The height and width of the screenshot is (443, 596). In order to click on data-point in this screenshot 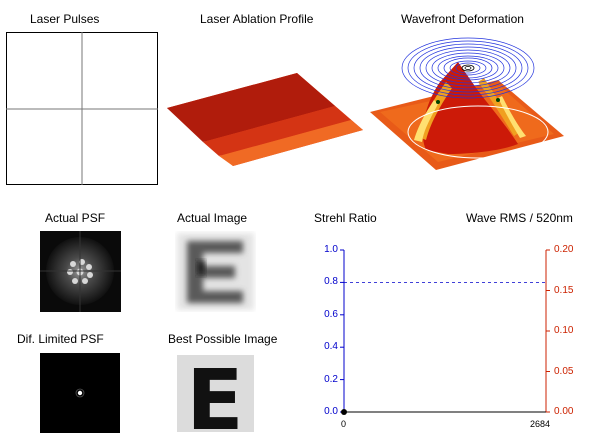, I will do `click(344, 412)`.